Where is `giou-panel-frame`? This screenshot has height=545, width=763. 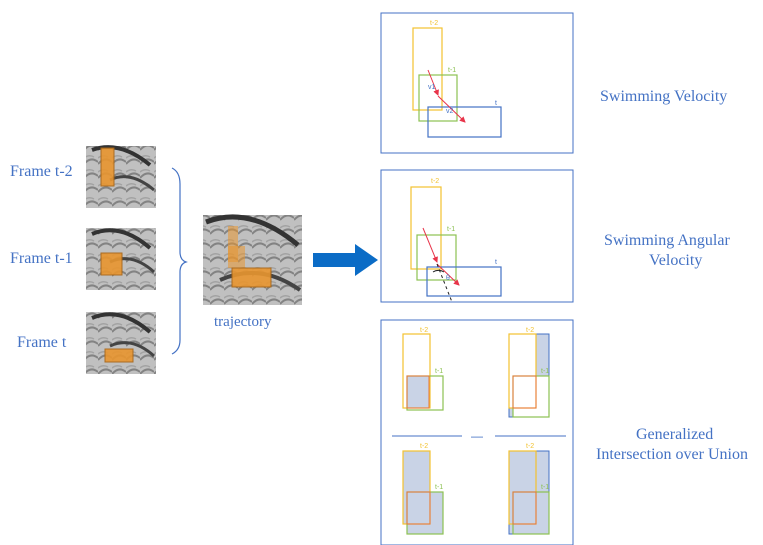 giou-panel-frame is located at coordinates (477, 432).